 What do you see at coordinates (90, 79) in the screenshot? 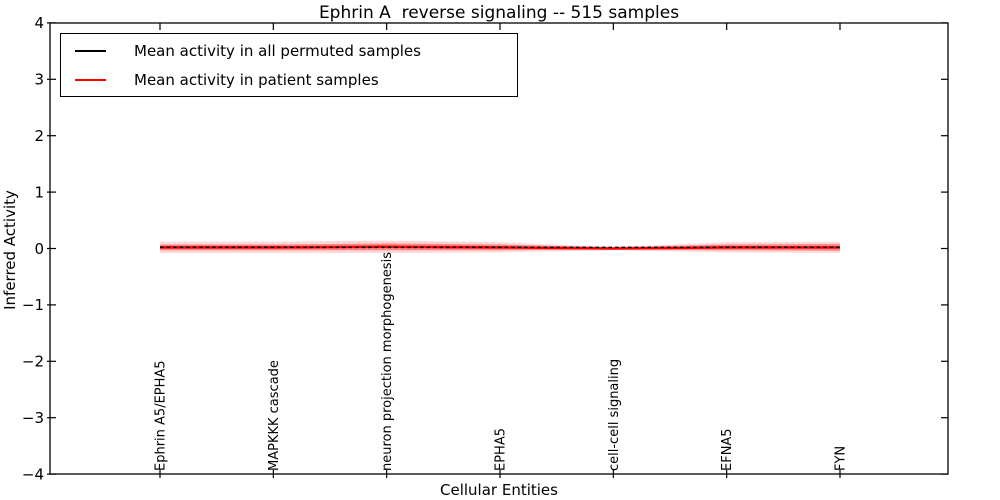
I see `patient-line-swatch` at bounding box center [90, 79].